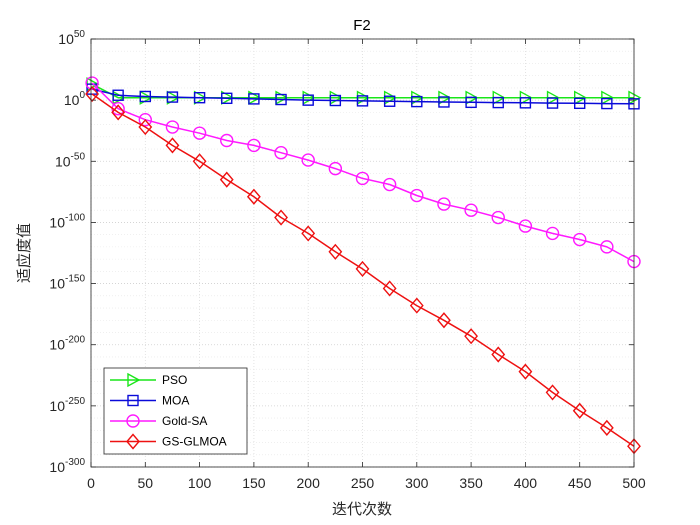 The height and width of the screenshot is (525, 700). What do you see at coordinates (194, 442) in the screenshot?
I see `legend-label: GS-GLMOA` at bounding box center [194, 442].